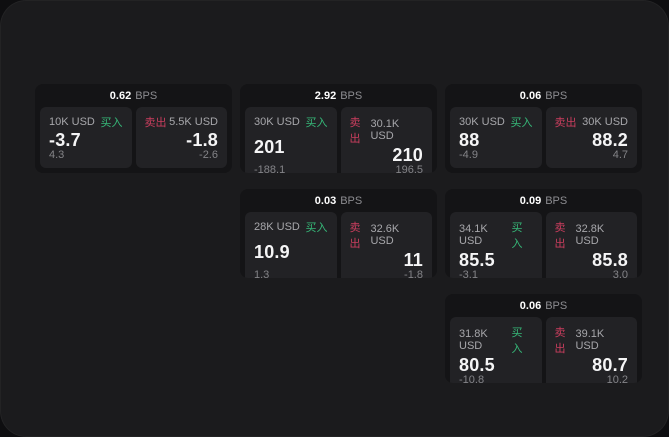 The width and height of the screenshot is (669, 437). Describe the element at coordinates (590, 340) in the screenshot. I see `sell-size: 39.1K USD` at that location.